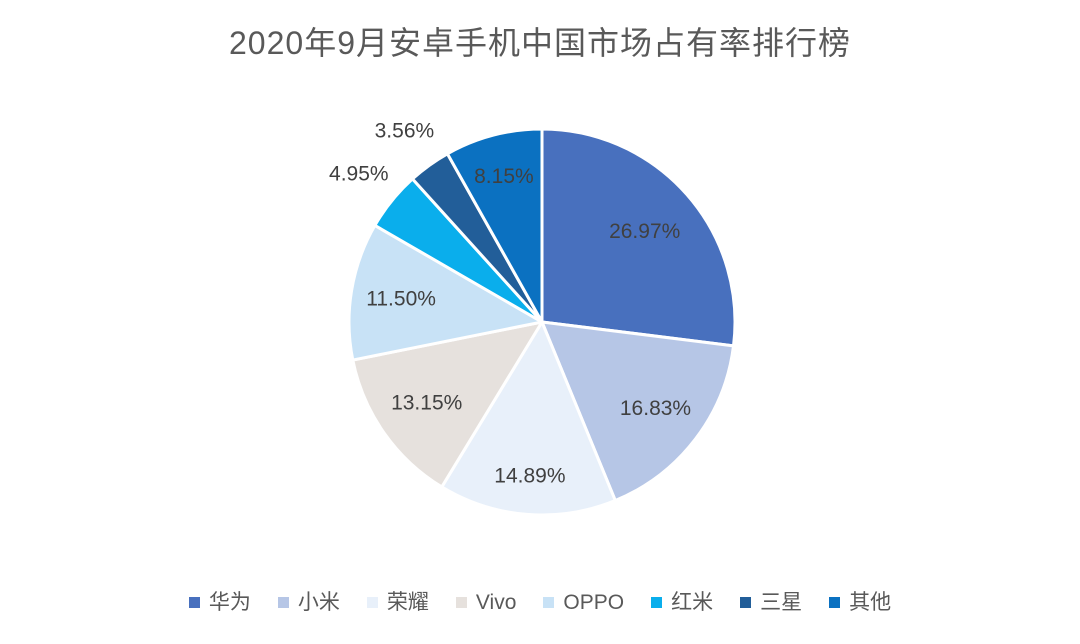  Describe the element at coordinates (407, 602) in the screenshot. I see `legend-label: 荣耀` at that location.